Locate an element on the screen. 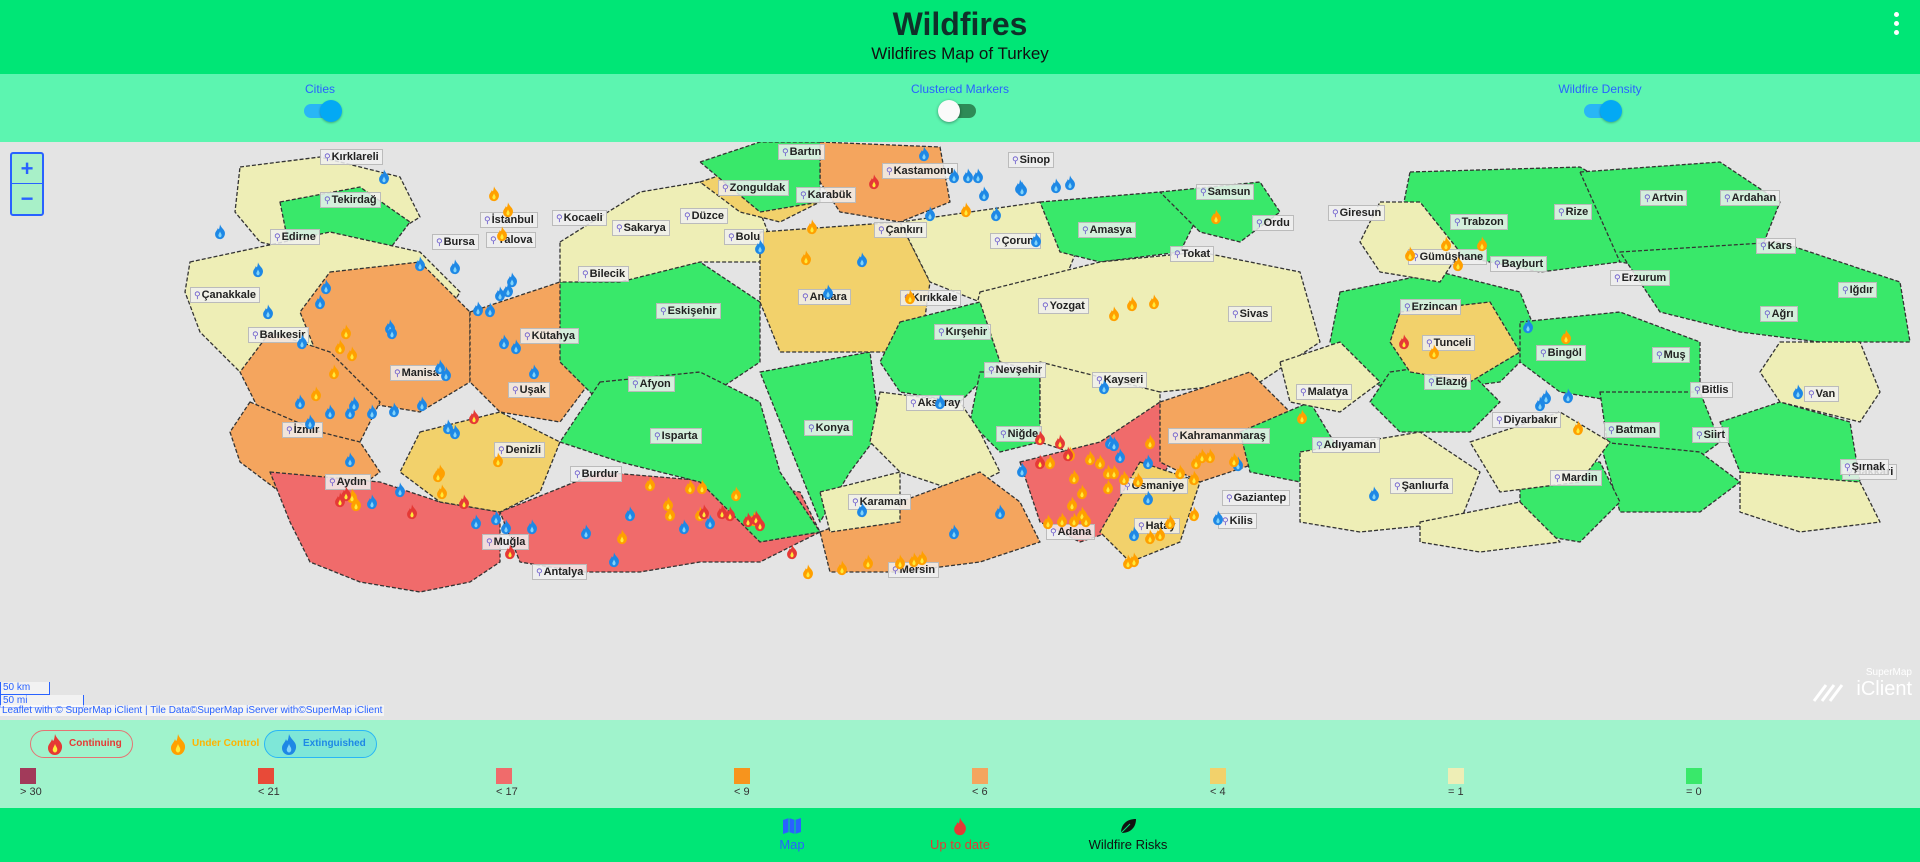 The width and height of the screenshot is (1920, 862). city-label: ⚲Kırşehir is located at coordinates (963, 332).